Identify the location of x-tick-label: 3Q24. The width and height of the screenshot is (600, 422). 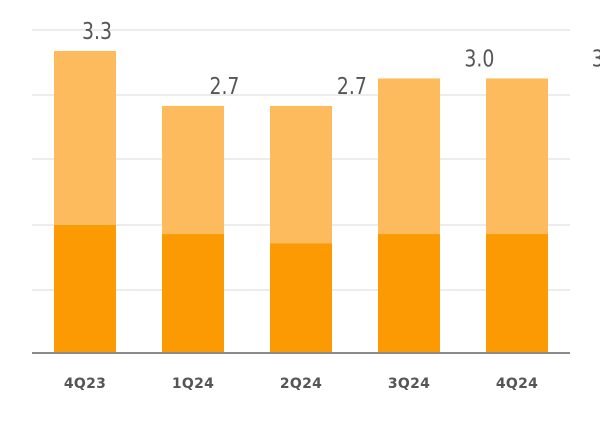
(409, 384).